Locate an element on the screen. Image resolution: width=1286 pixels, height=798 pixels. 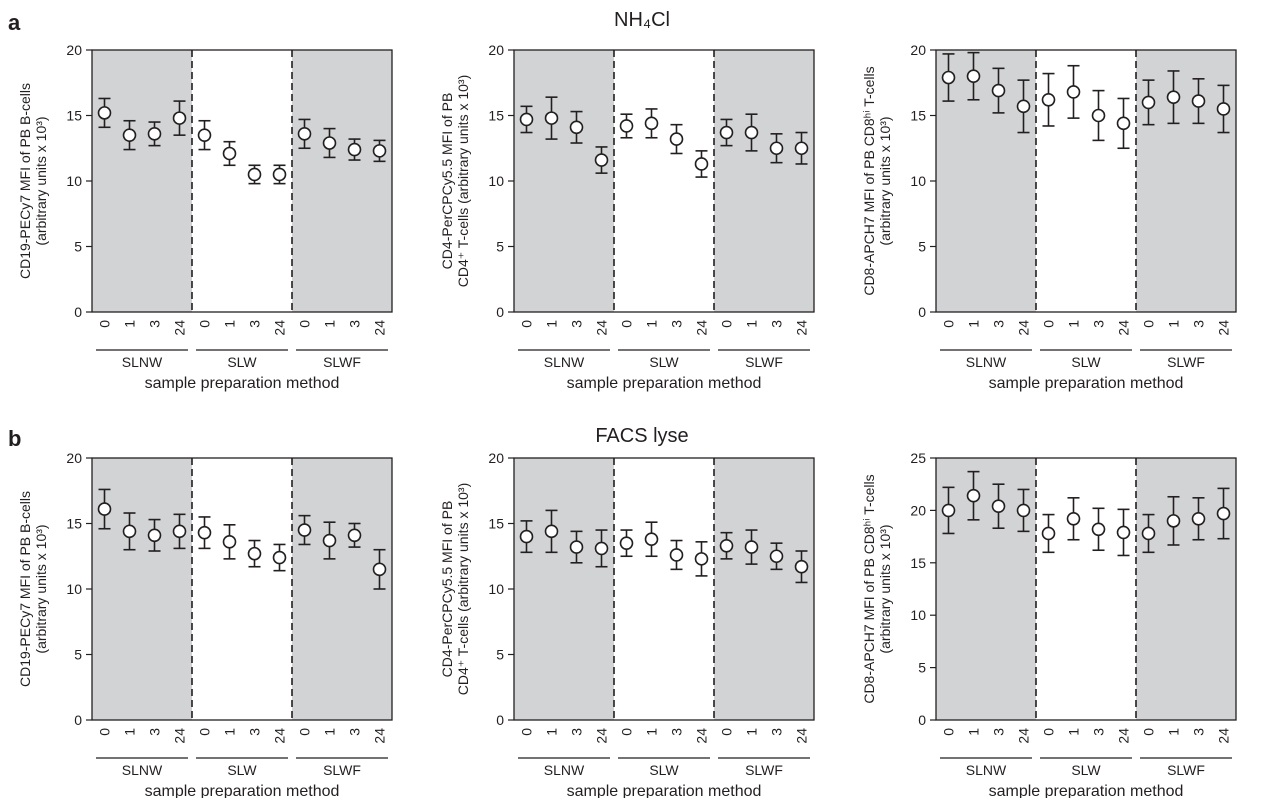
plot-frame is located at coordinates (1086, 589).